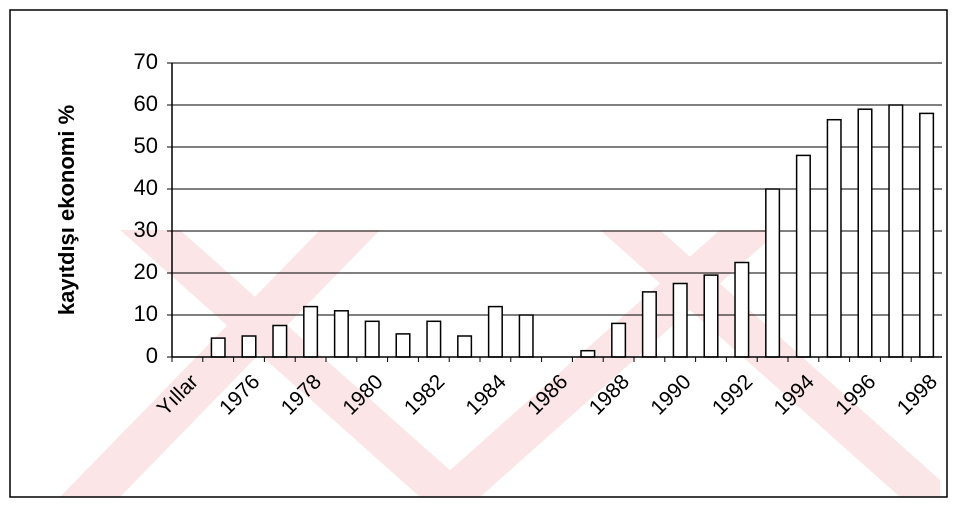 The width and height of the screenshot is (957, 507). Describe the element at coordinates (487, 395) in the screenshot. I see `x-tick-label: 1984` at that location.